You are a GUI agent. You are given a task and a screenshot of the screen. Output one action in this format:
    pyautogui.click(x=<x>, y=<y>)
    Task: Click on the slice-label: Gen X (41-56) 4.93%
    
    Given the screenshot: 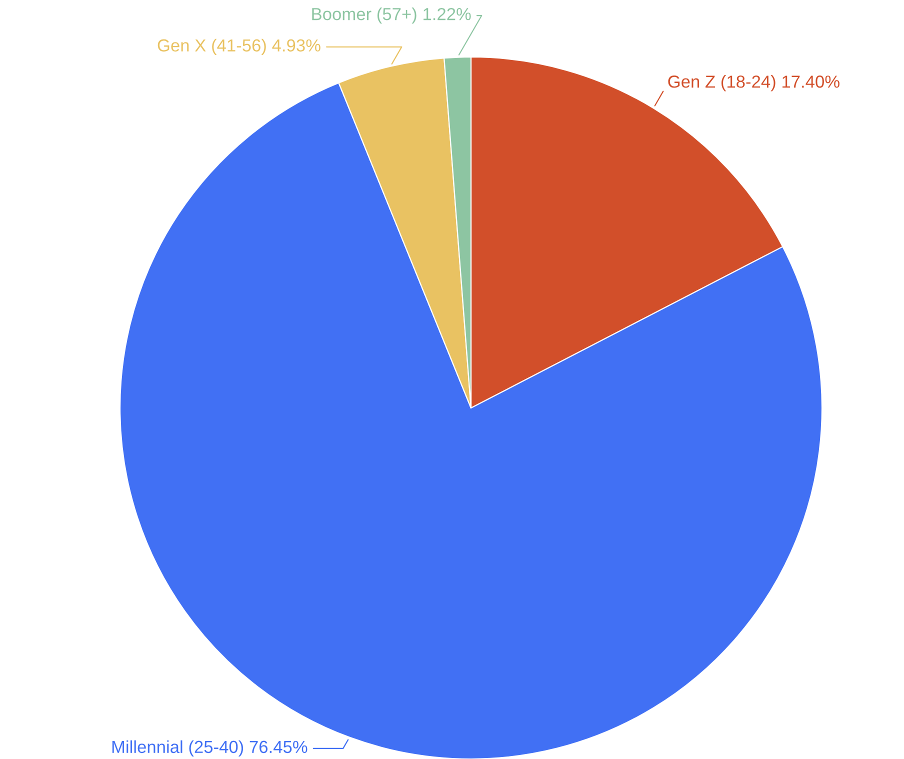 What is the action you would take?
    pyautogui.click(x=239, y=47)
    